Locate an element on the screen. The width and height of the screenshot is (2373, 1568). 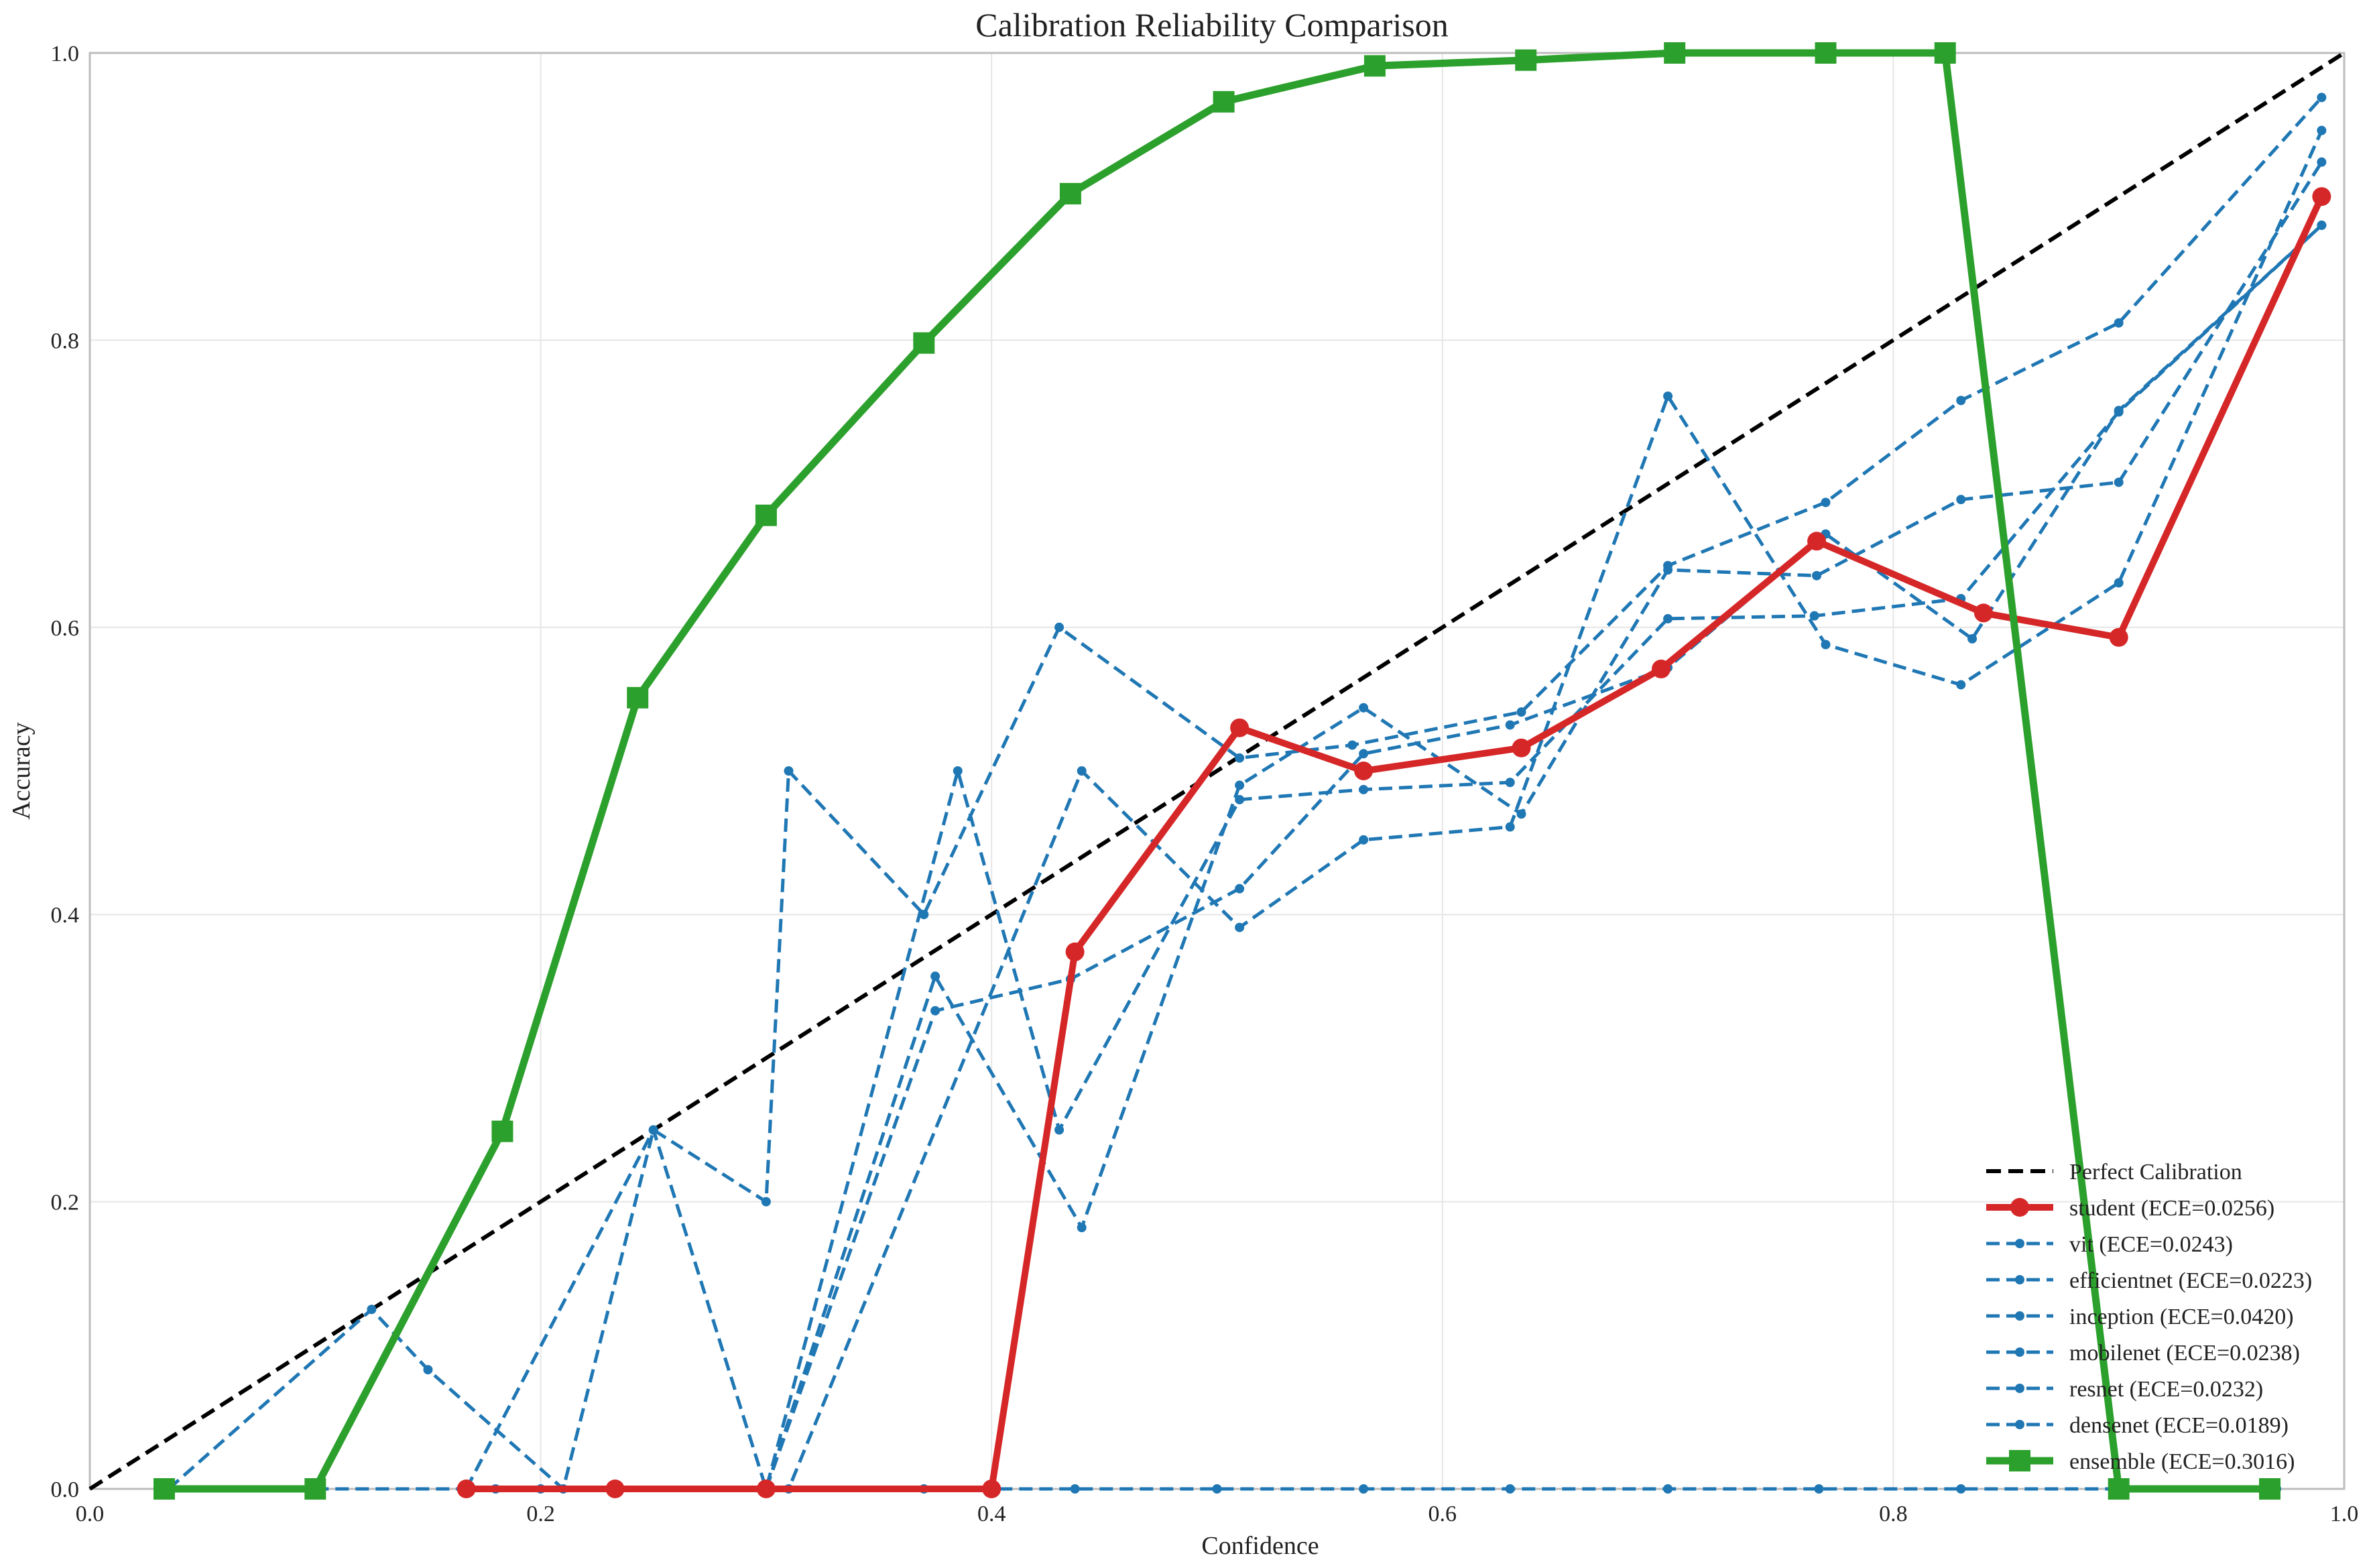
legend-entry: resnet (ECE=0.0232) is located at coordinates (2125, 1389).